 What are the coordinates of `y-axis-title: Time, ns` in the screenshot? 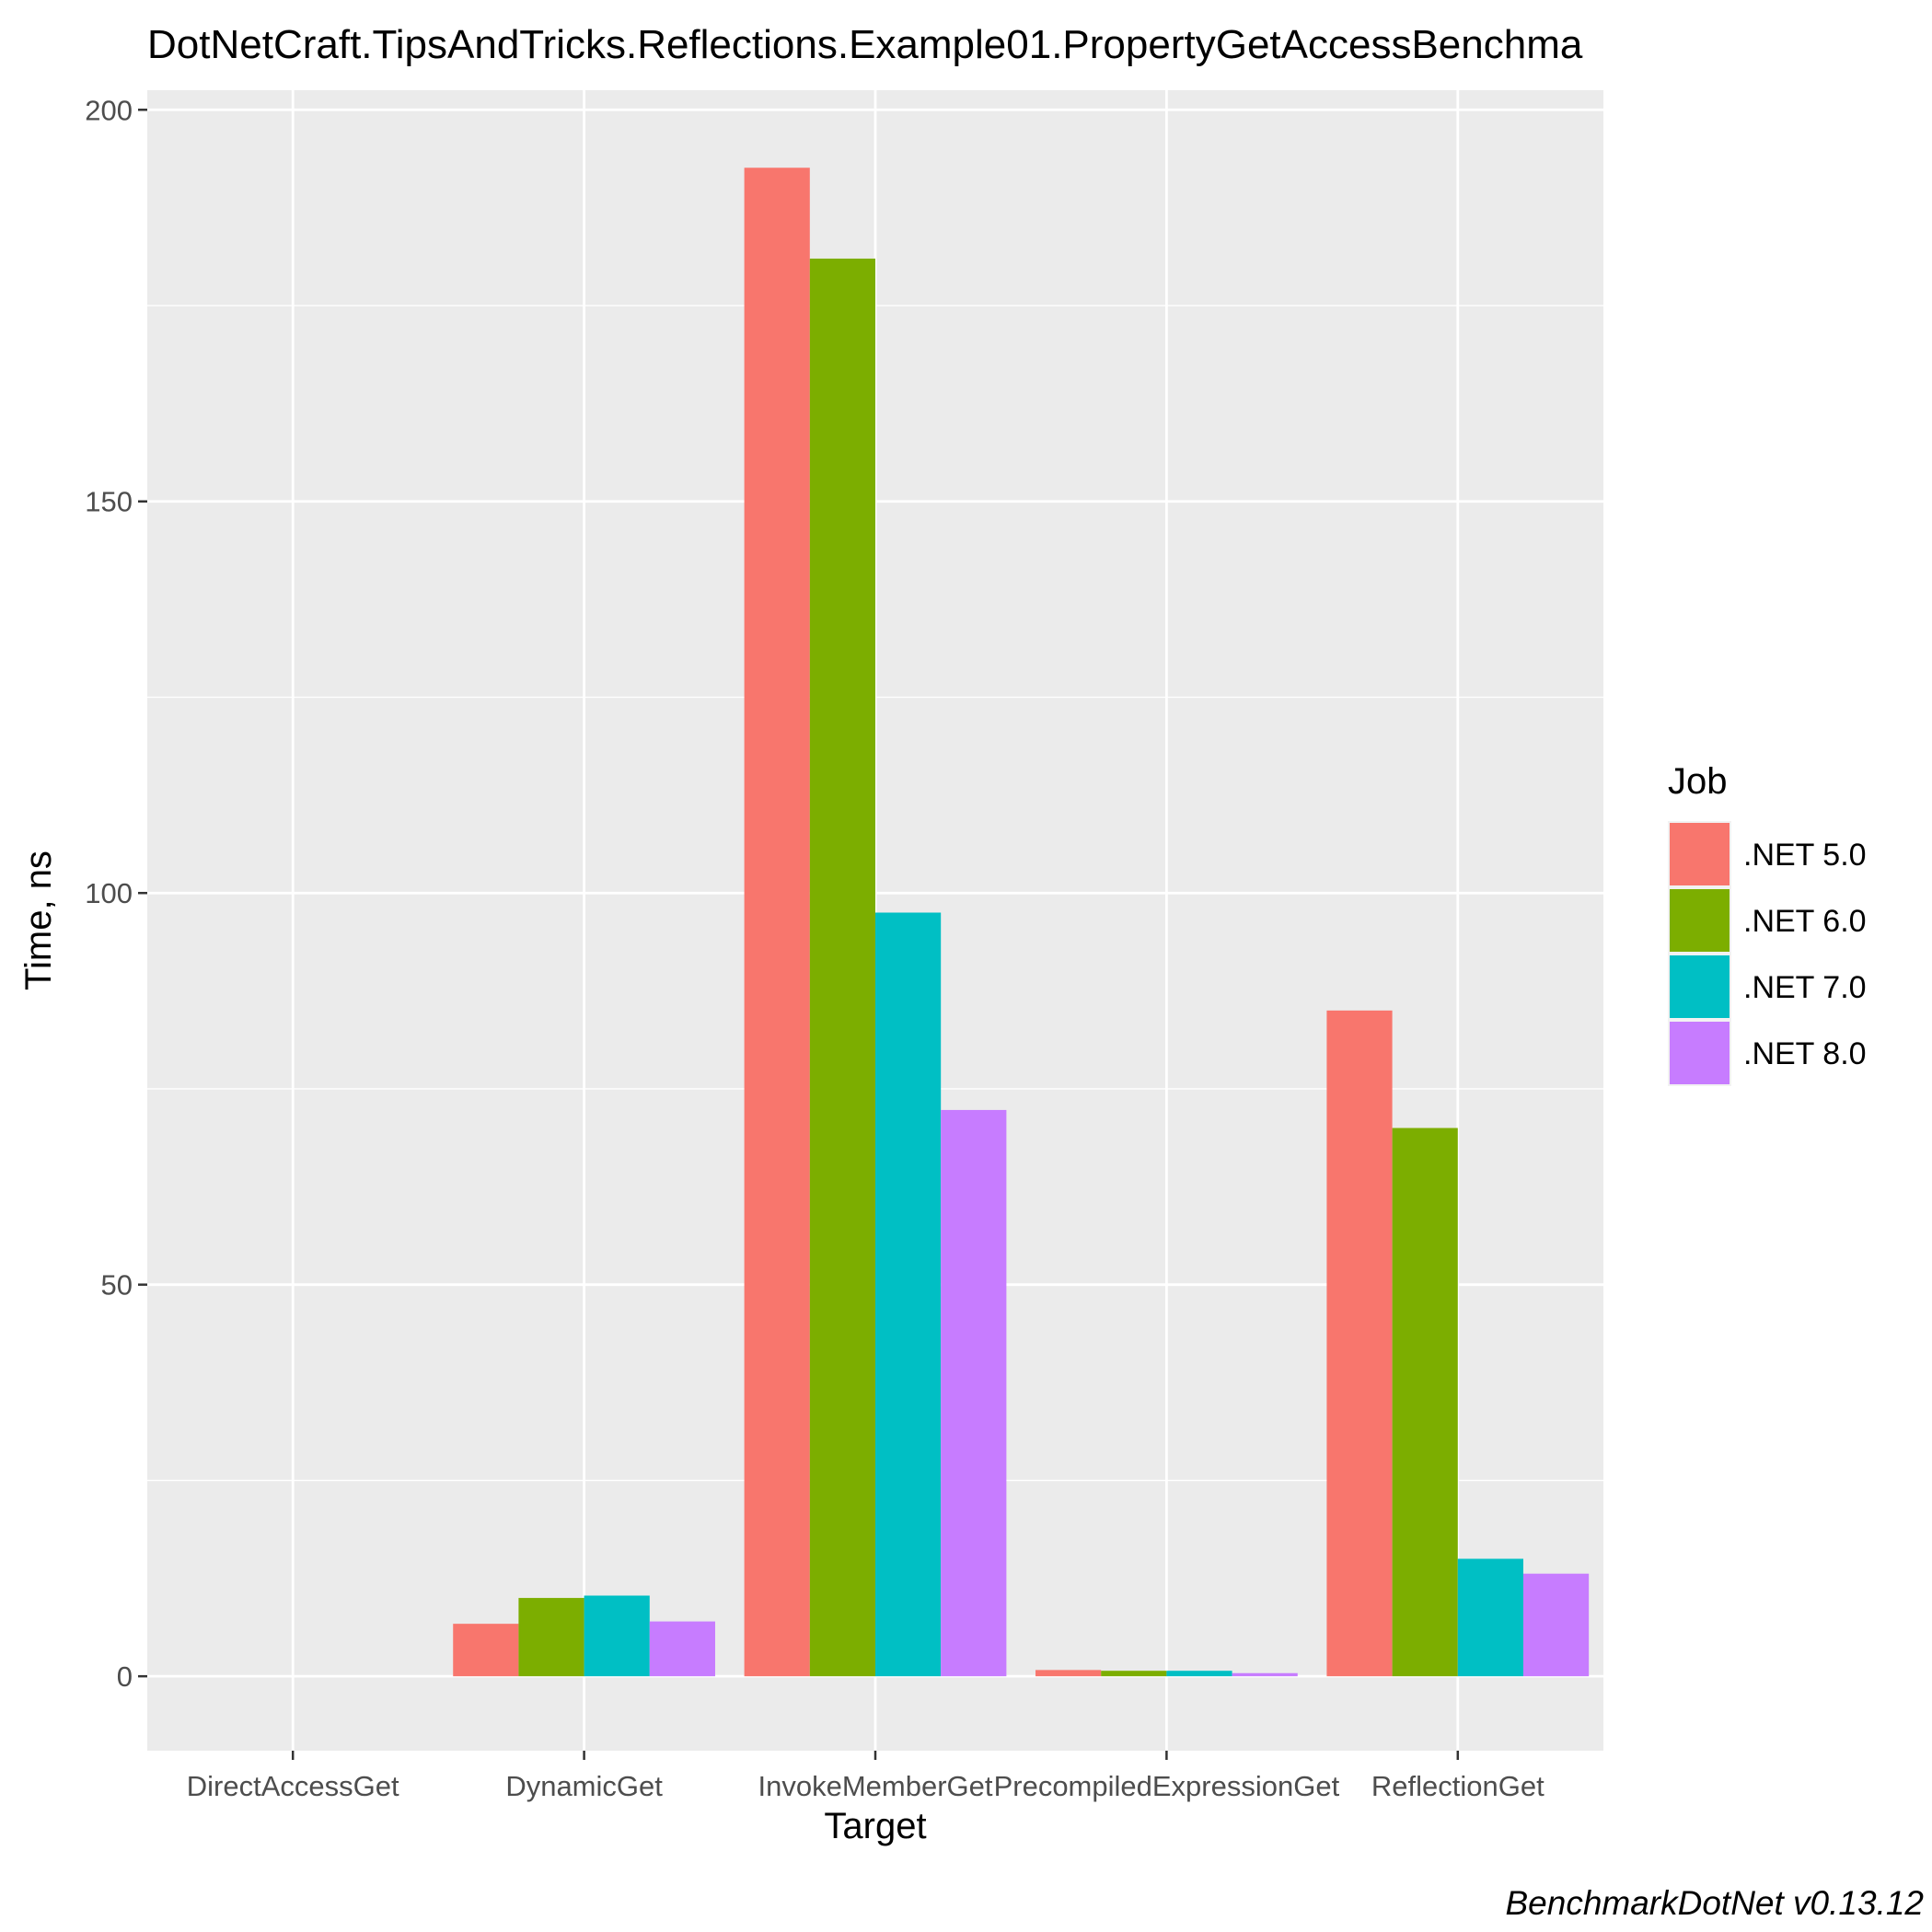 It's located at (38, 920).